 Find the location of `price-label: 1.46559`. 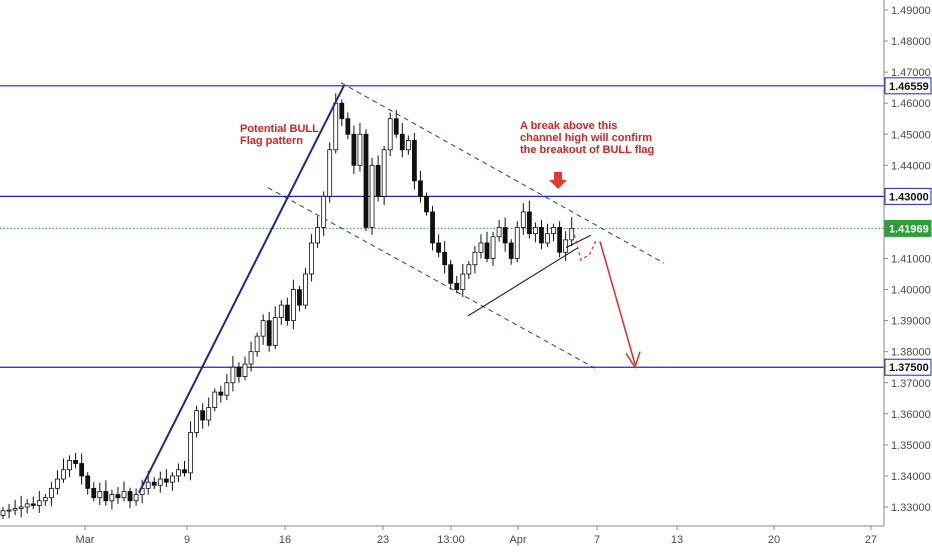

price-label: 1.46559 is located at coordinates (908, 86).